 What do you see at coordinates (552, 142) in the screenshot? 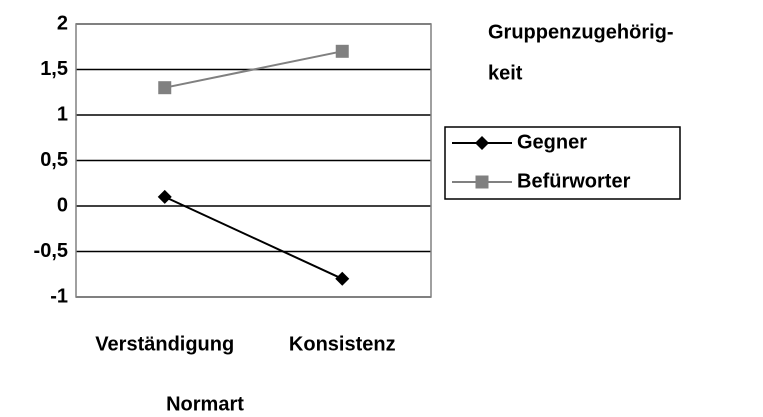
I see `legend-label: Gegner` at bounding box center [552, 142].